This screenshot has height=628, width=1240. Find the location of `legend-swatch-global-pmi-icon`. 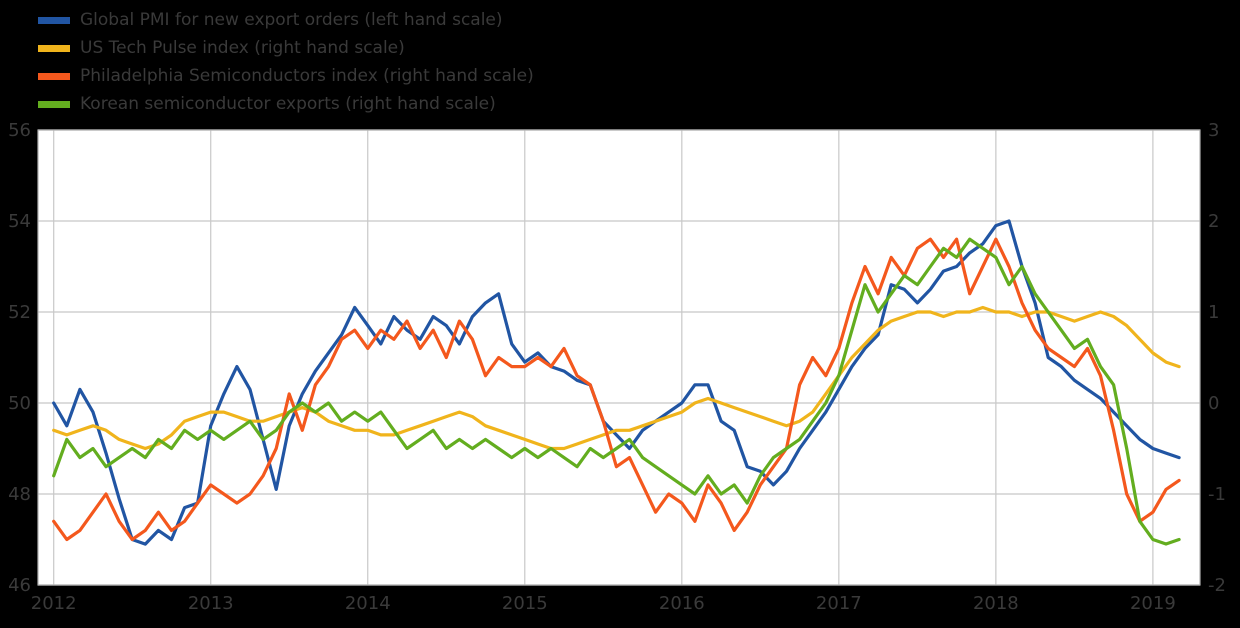

legend-swatch-global-pmi-icon is located at coordinates (54, 20).